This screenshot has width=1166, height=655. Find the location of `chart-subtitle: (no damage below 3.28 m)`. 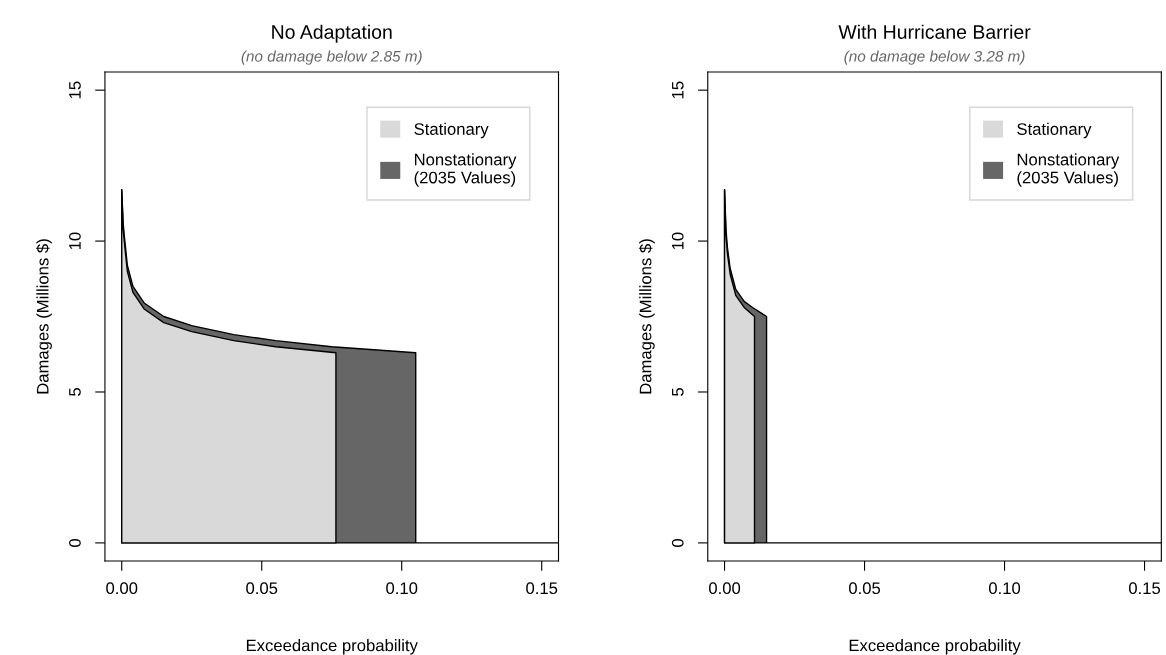

chart-subtitle: (no damage below 3.28 m) is located at coordinates (934, 57).